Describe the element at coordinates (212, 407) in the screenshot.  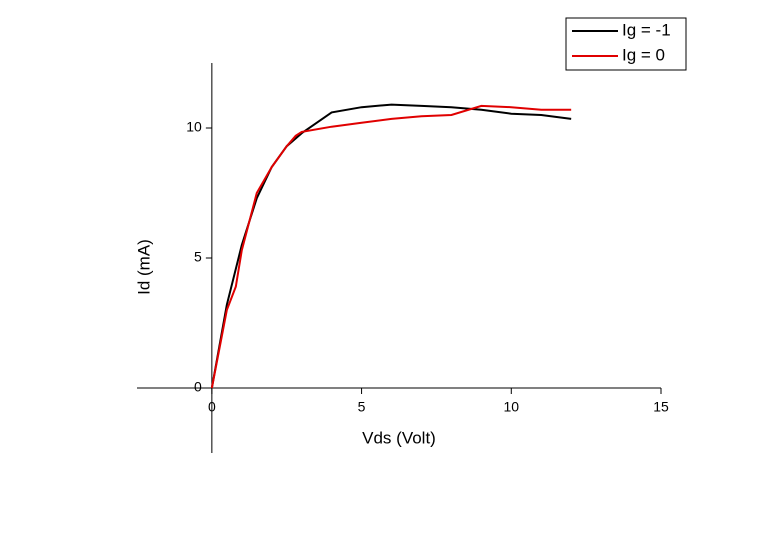
I see `x-tick-label: 0` at that location.